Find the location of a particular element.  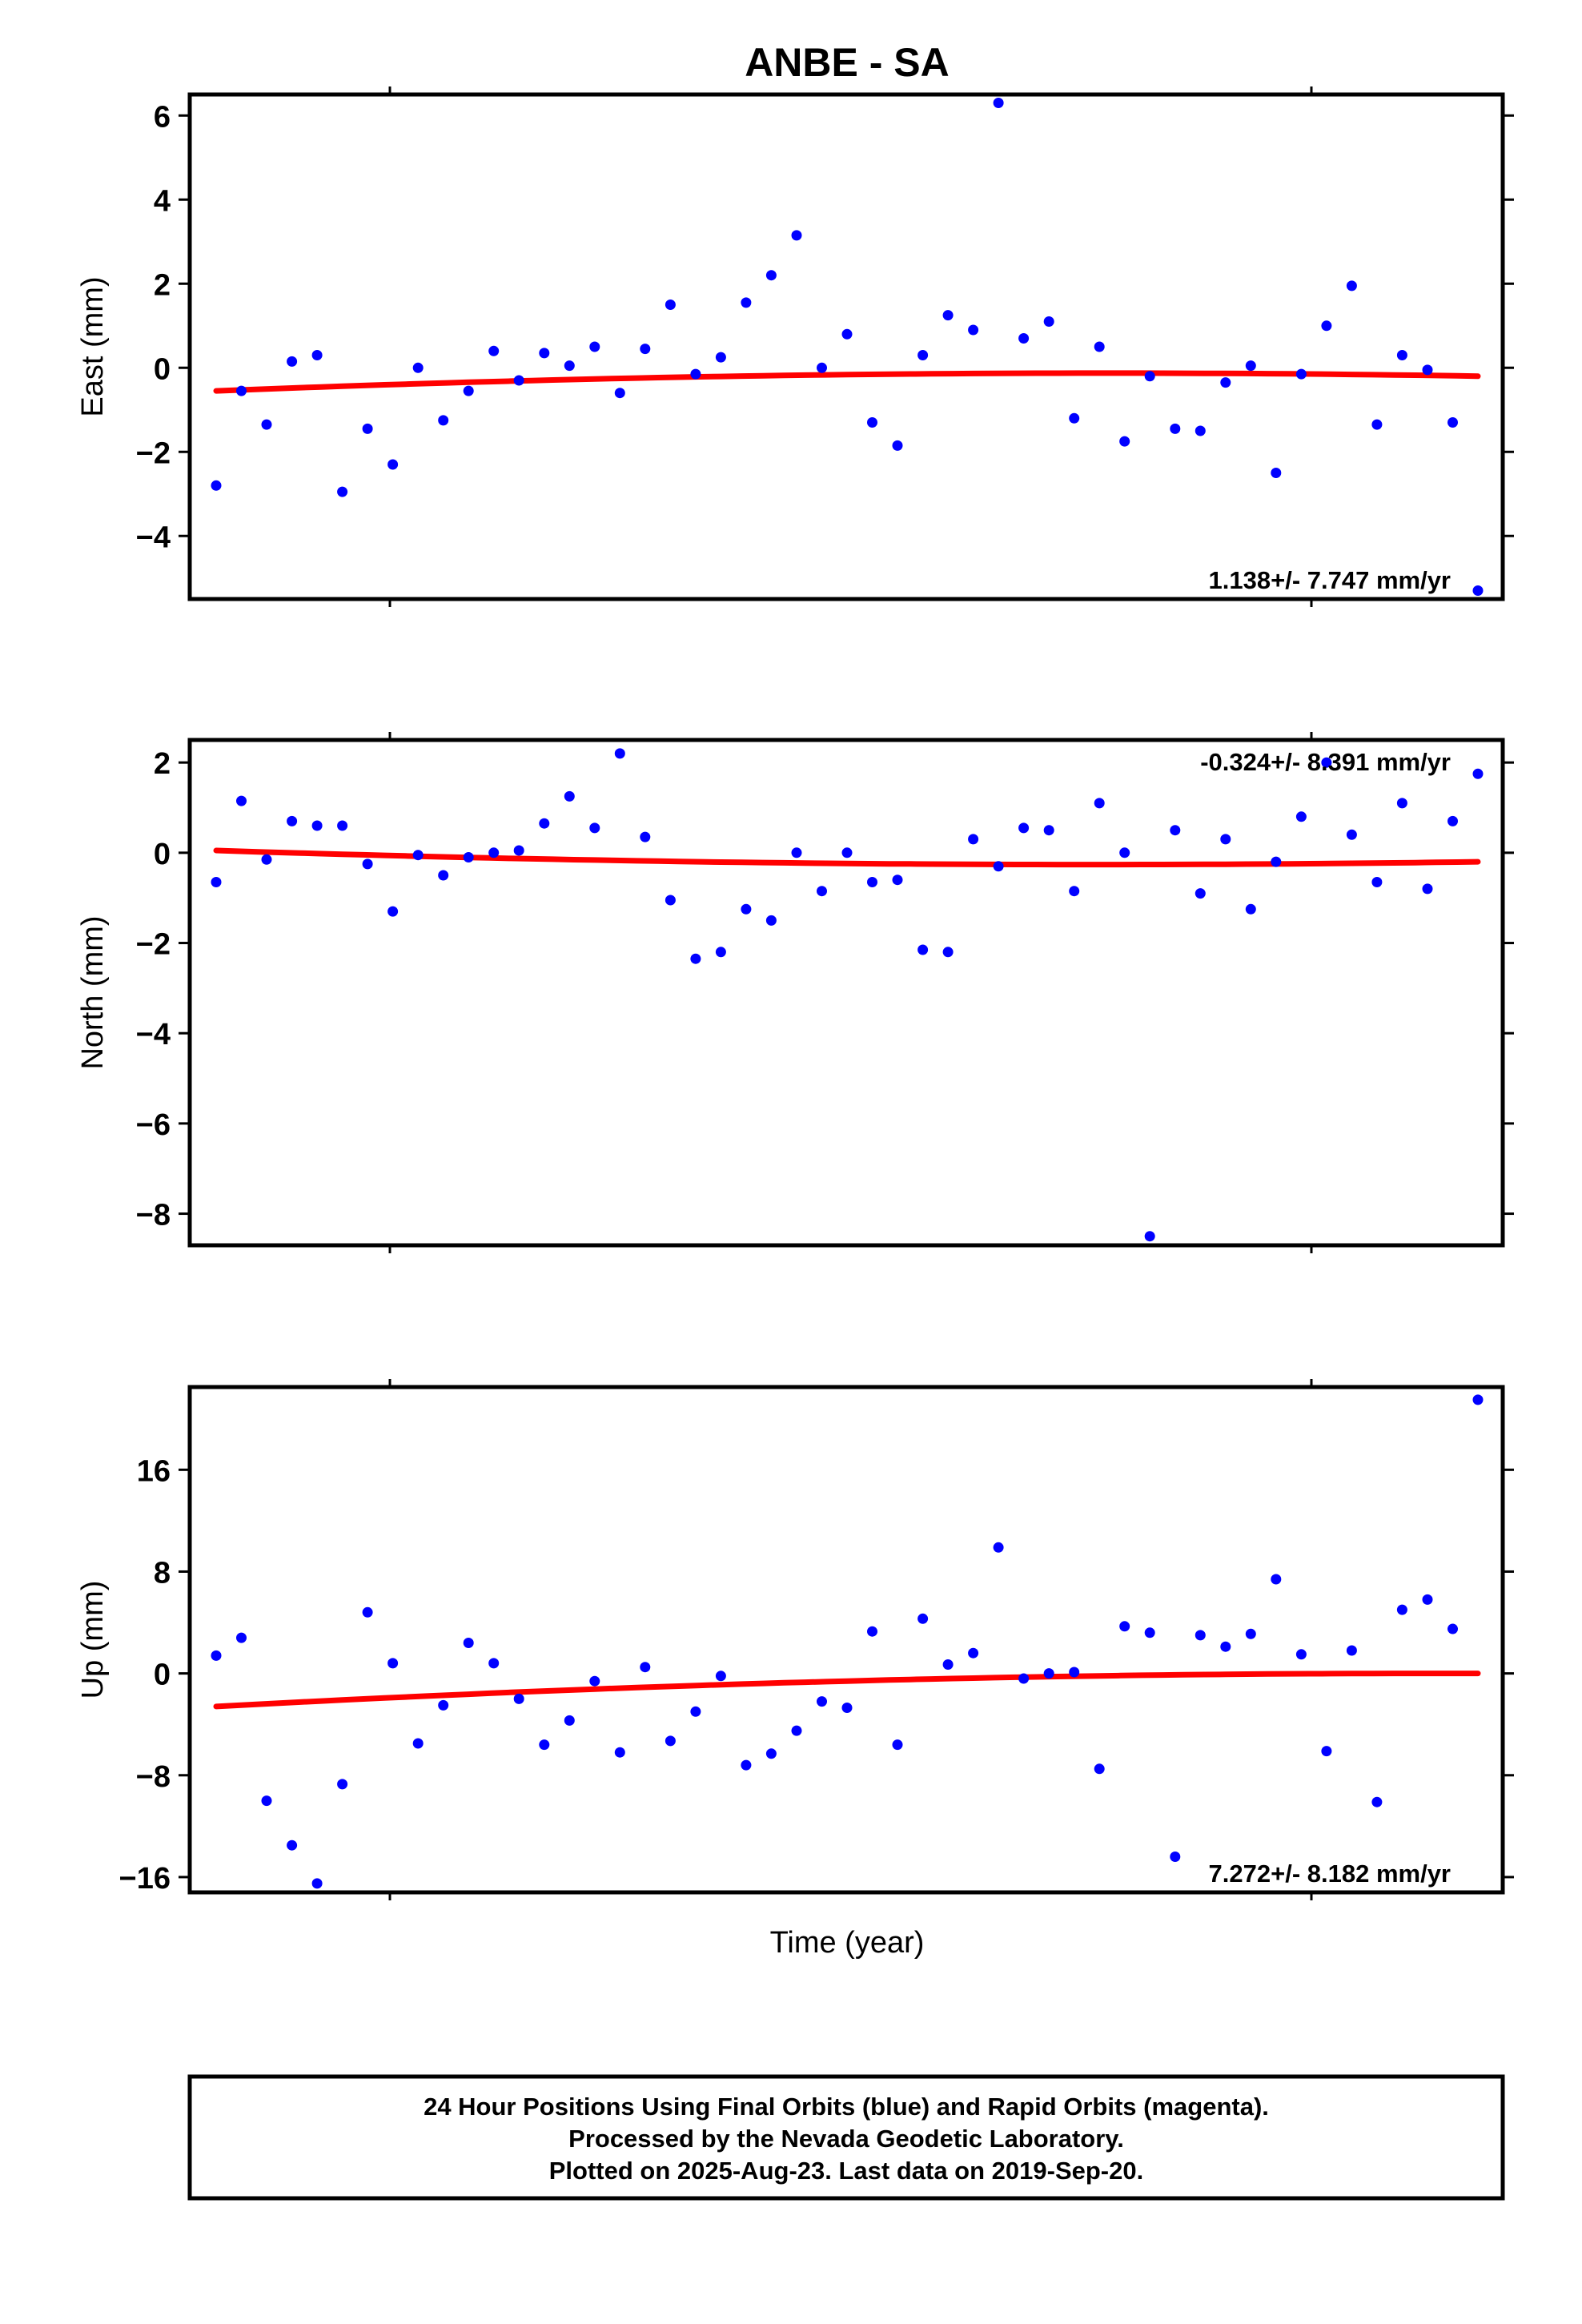

y-tick-label: 16 is located at coordinates (154, 1471).